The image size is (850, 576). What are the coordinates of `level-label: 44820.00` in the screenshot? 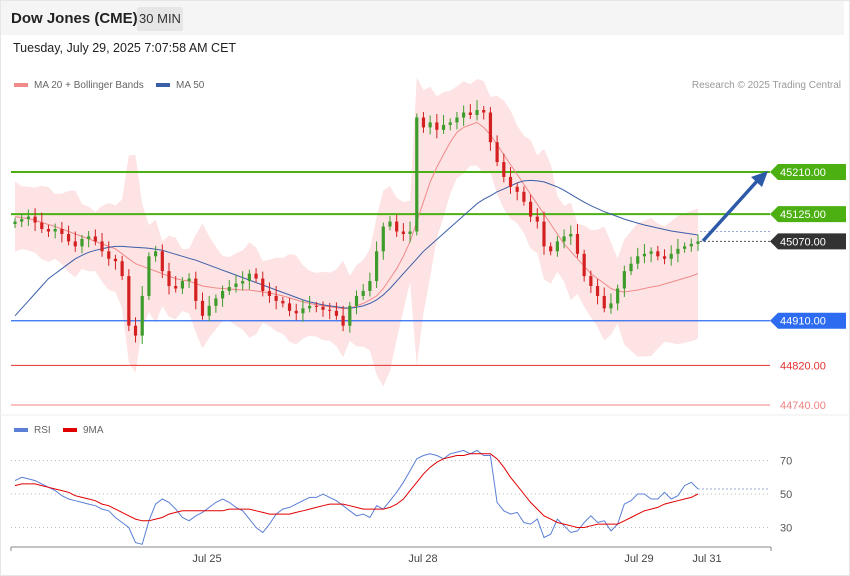 It's located at (803, 366).